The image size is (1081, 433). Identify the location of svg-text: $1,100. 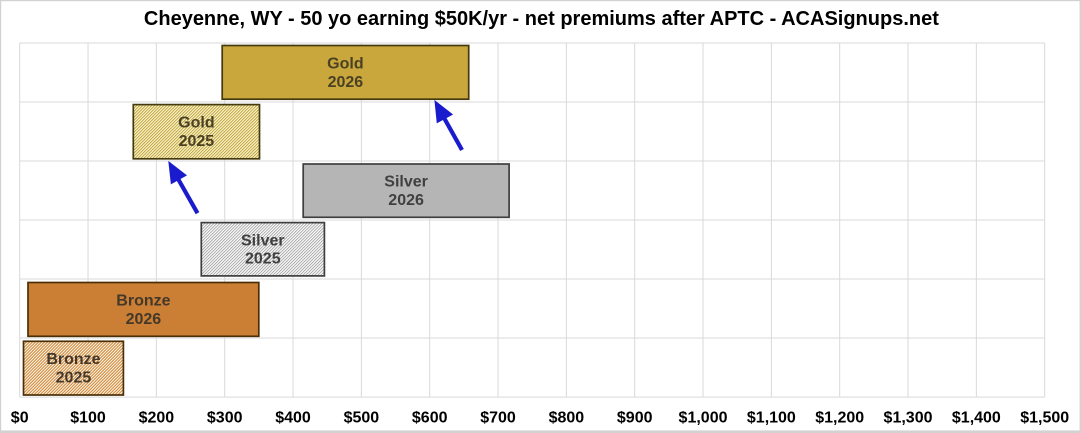
(771, 417).